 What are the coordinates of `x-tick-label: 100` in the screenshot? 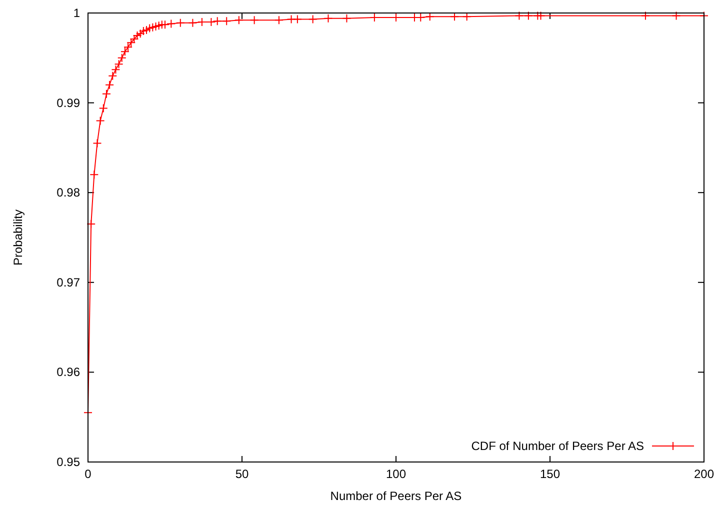 It's located at (396, 474).